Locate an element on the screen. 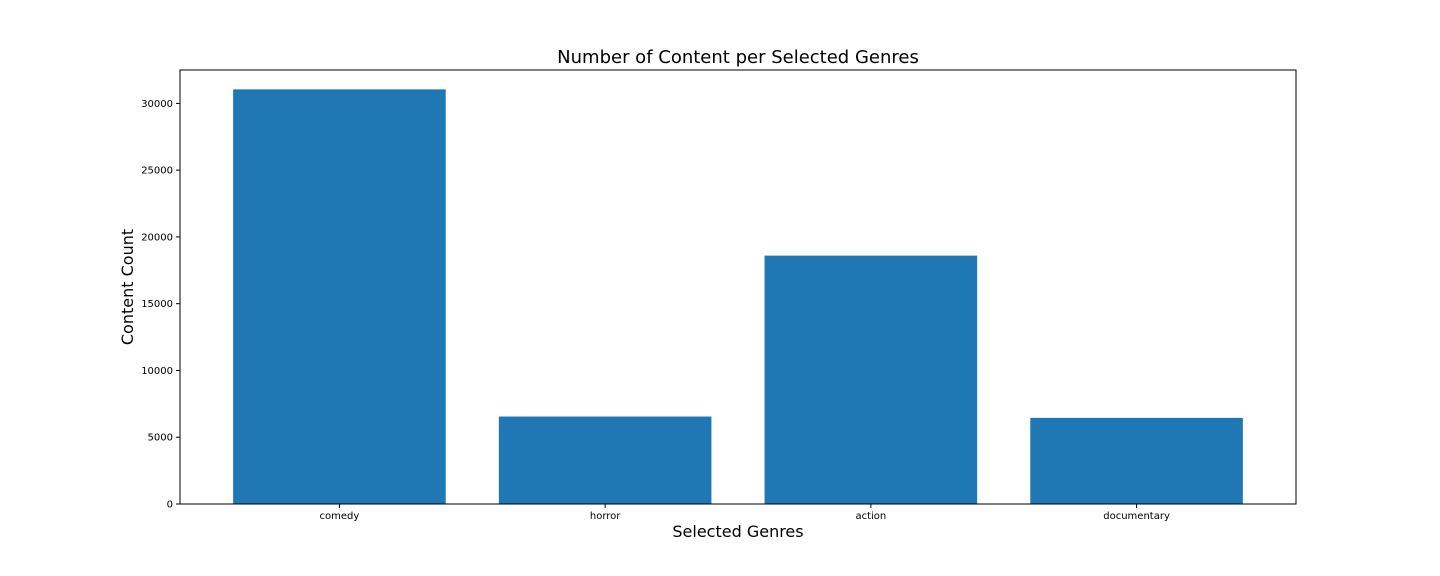  bar-comedy is located at coordinates (339, 297).